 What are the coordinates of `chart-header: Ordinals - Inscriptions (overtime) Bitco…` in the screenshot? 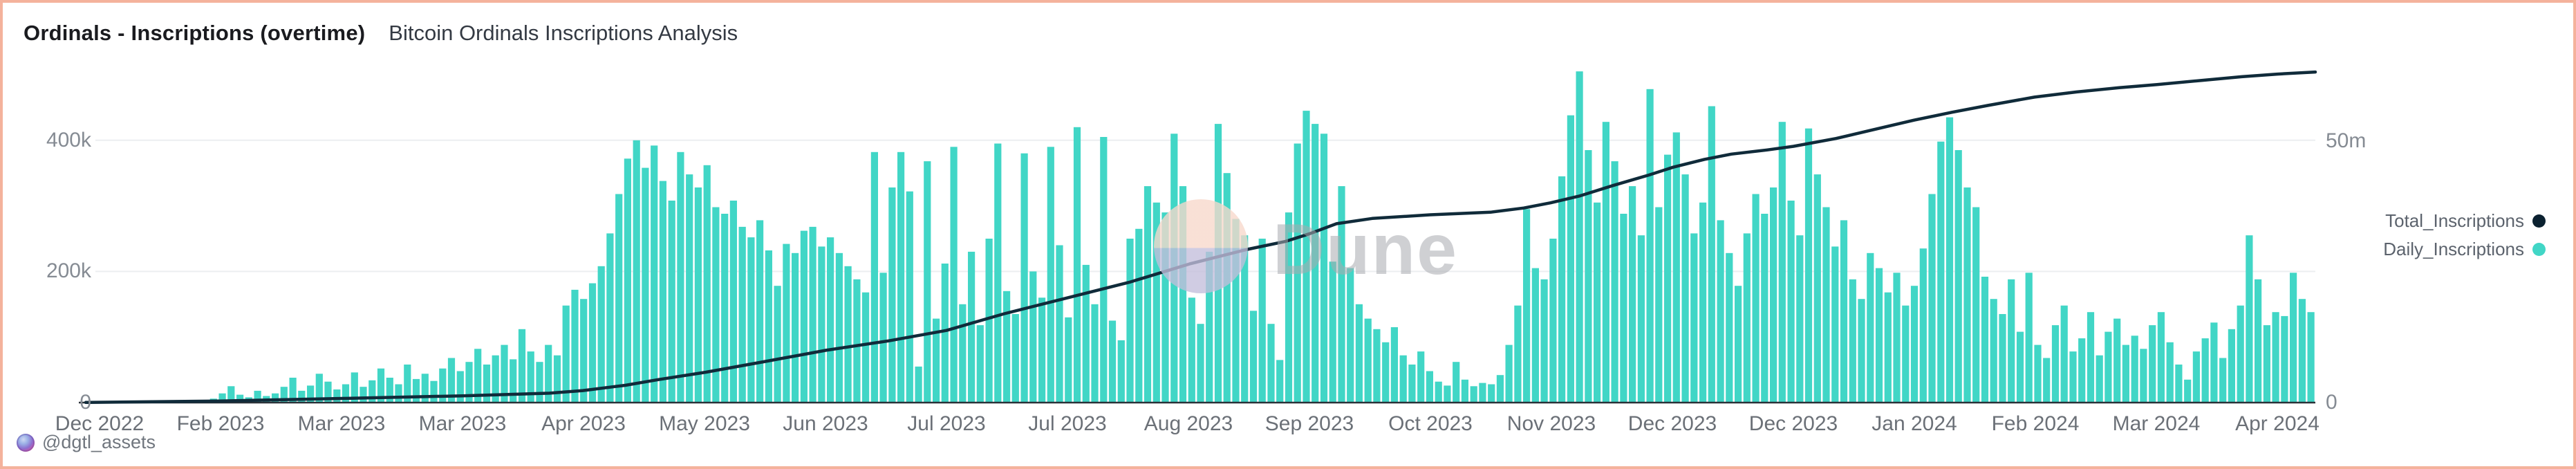 It's located at (381, 33).